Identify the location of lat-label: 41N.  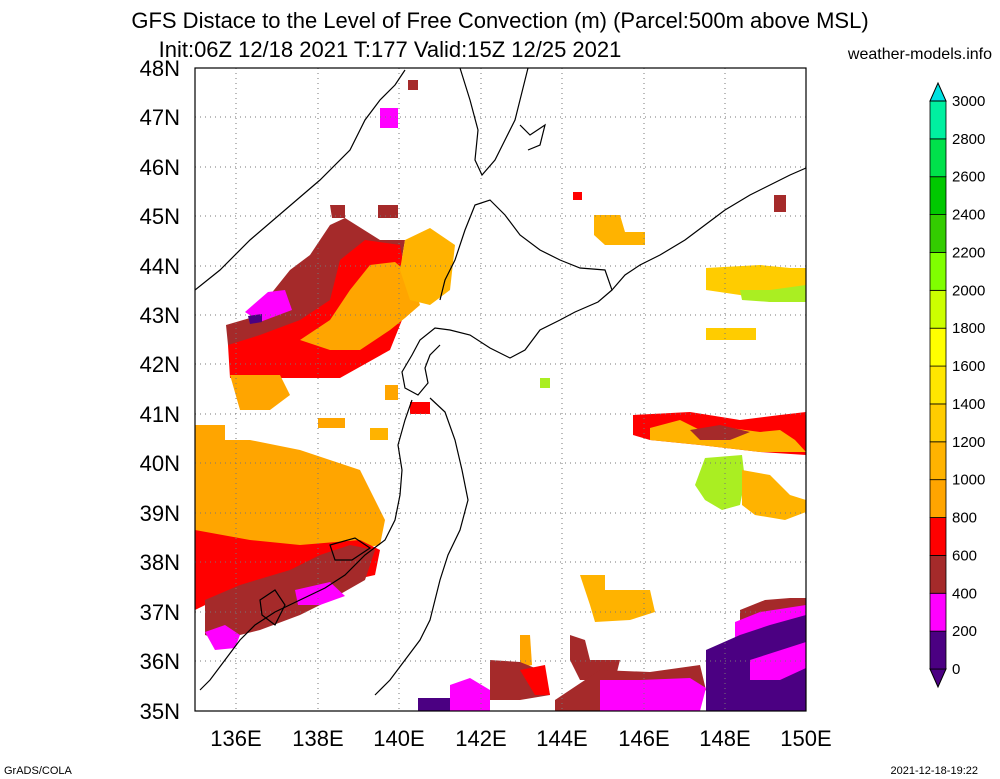
(160, 414).